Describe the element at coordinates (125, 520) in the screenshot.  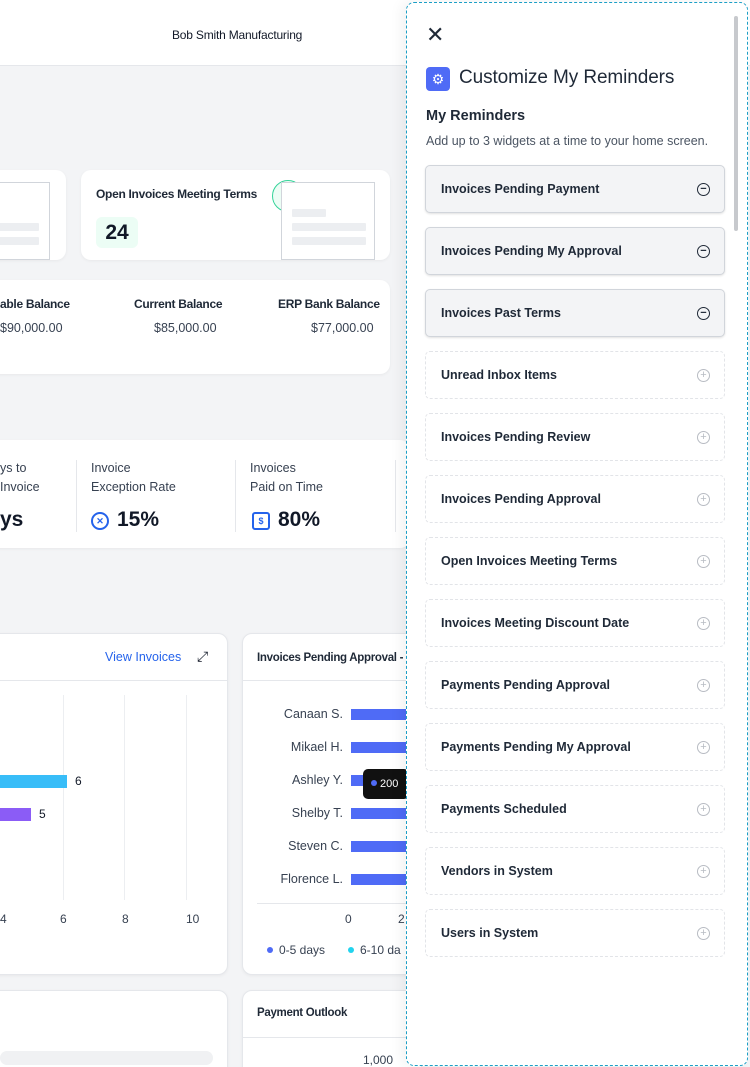
I see `exception-rate-value: ✕ 15%` at that location.